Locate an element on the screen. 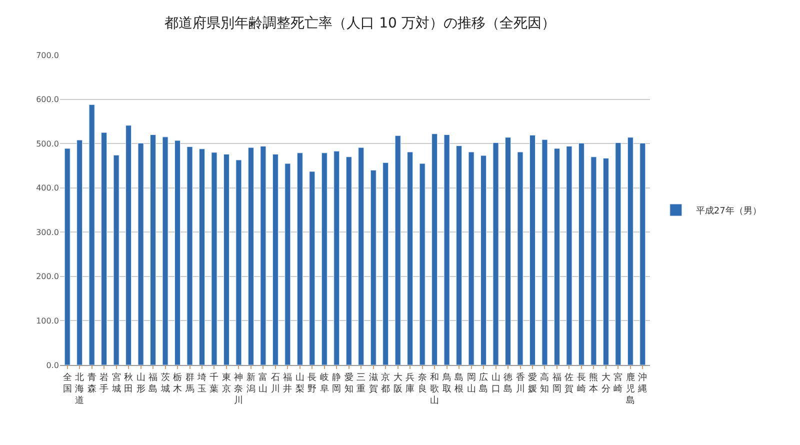 Image resolution: width=800 pixels, height=445 pixels. x-tick-label: 京都 is located at coordinates (385, 383).